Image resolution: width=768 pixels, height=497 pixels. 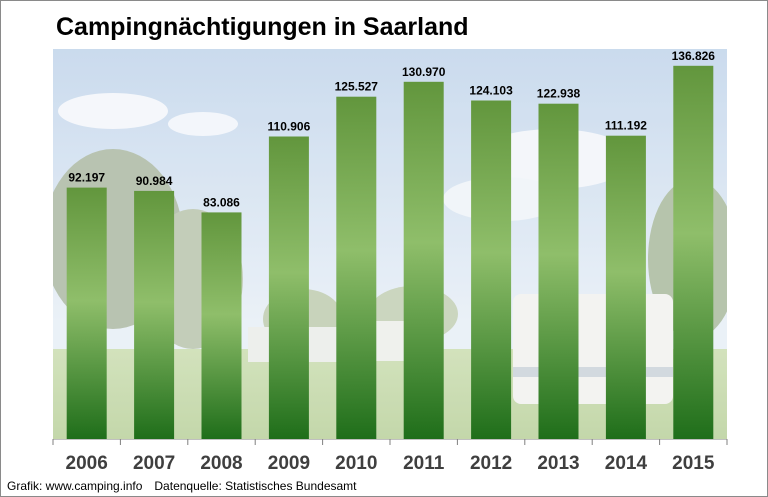 I want to click on bar-2013, so click(x=558, y=271).